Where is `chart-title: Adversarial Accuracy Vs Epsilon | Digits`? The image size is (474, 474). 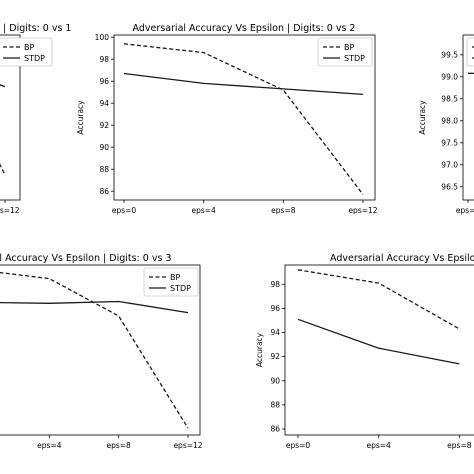 chart-title: Adversarial Accuracy Vs Epsilon | Digits is located at coordinates (402, 258).